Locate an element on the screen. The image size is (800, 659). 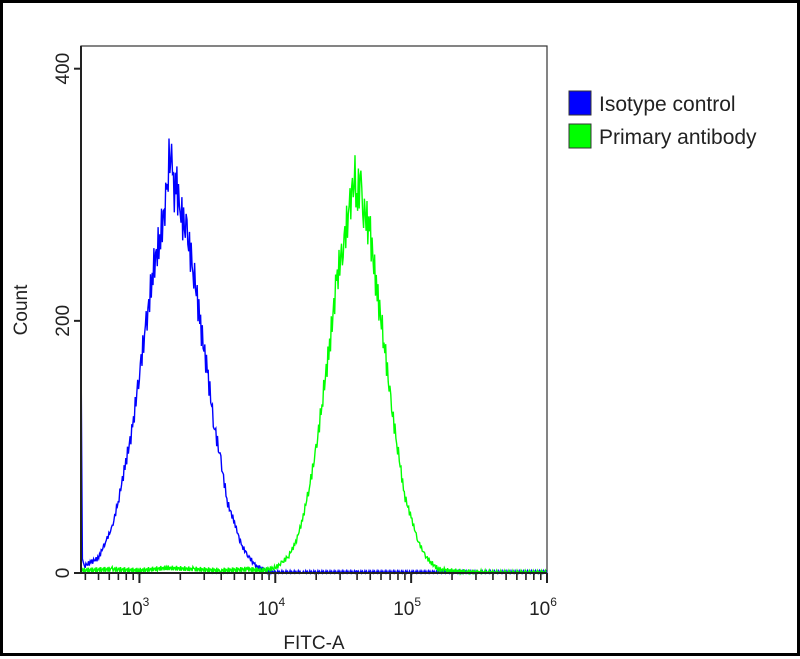
x-tick-label: 10⁵ is located at coordinates (407, 607).